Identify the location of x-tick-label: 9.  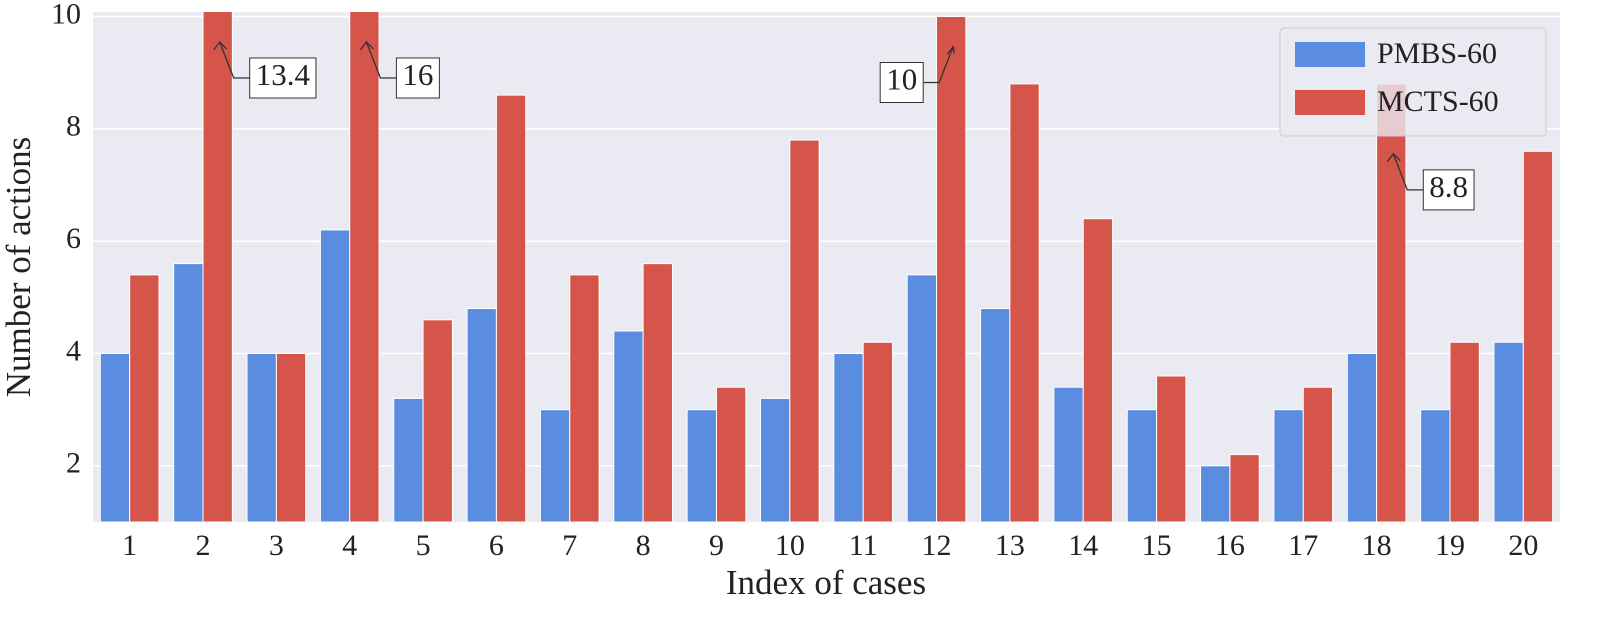
(716, 545).